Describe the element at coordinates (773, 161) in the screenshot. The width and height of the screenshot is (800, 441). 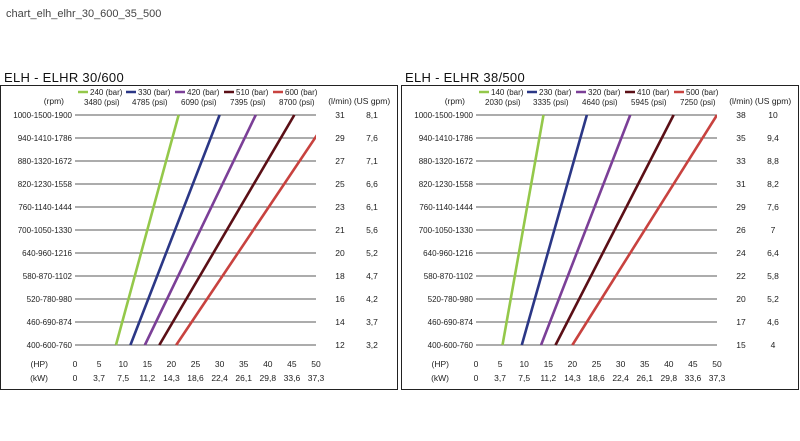
I see `usgpm-value: 8,8` at that location.